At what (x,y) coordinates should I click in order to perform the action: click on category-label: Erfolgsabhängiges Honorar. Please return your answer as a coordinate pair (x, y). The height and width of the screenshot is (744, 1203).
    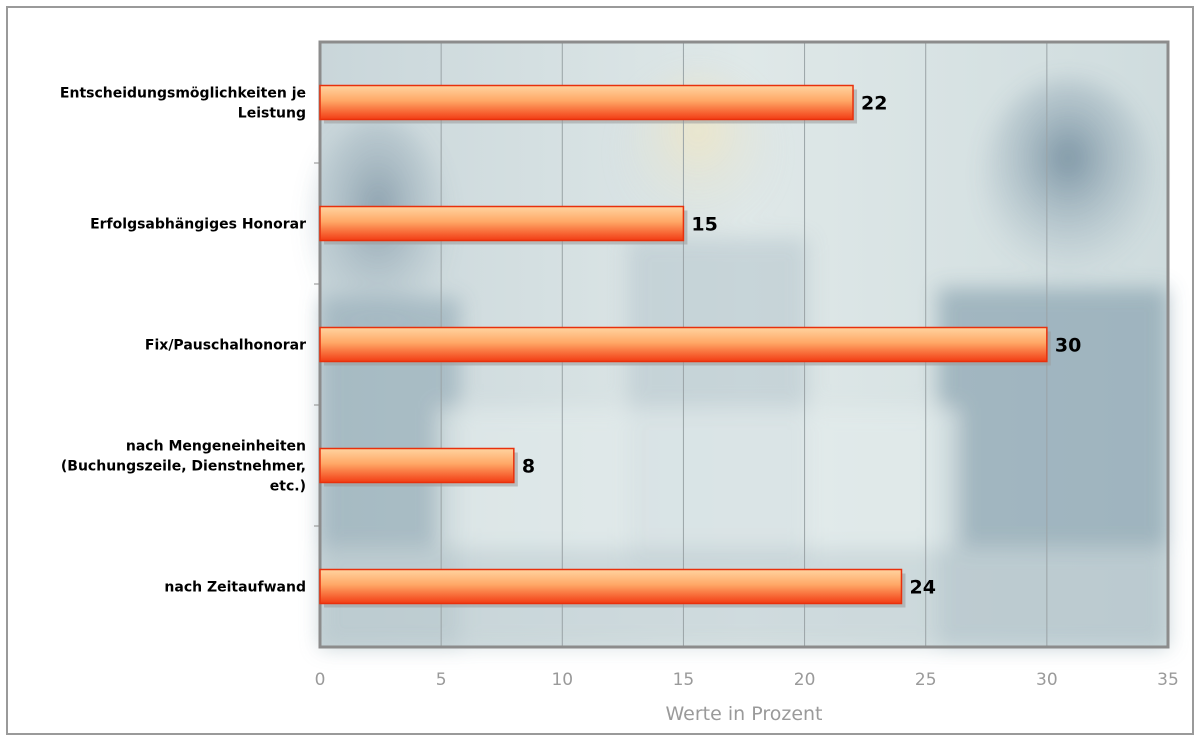
    Looking at the image, I should click on (198, 225).